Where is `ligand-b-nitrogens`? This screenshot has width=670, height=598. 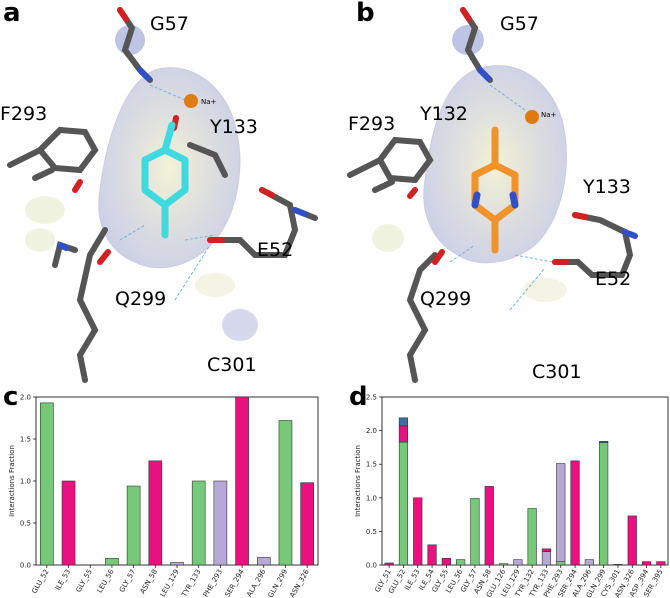 ligand-b-nitrogens is located at coordinates (495, 200).